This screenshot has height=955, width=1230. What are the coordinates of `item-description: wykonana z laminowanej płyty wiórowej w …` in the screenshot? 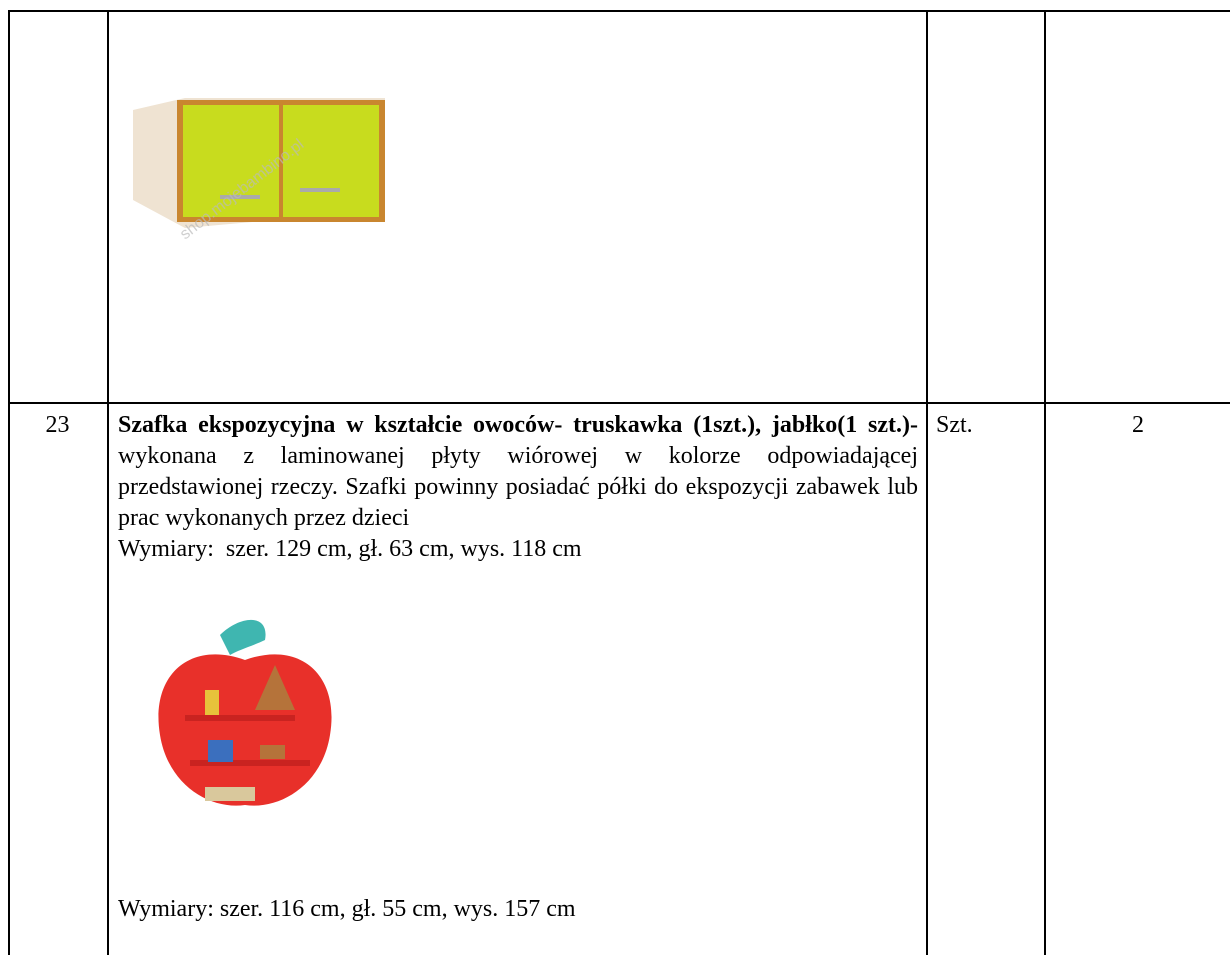 It's located at (521, 487).